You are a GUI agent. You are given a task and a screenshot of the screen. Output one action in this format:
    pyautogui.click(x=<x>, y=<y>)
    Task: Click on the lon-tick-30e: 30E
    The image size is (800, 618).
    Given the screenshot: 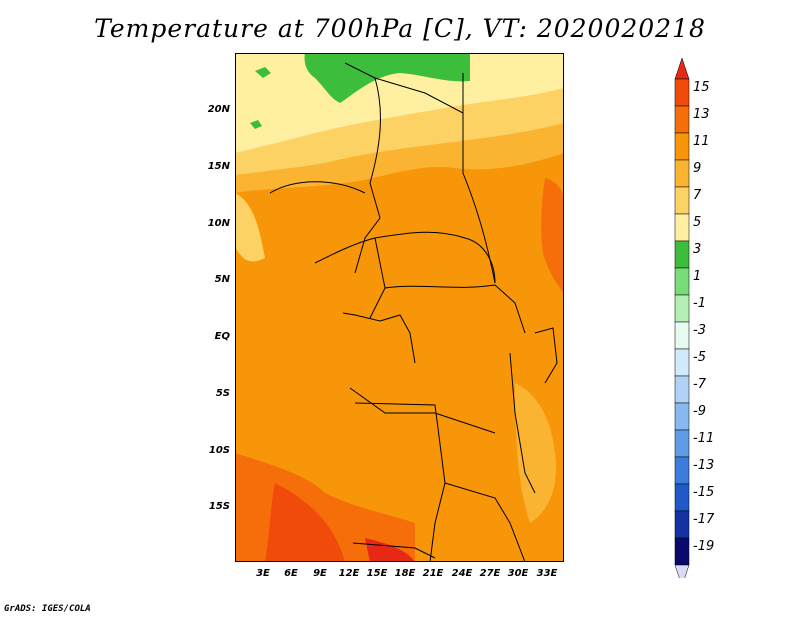 What is the action you would take?
    pyautogui.click(x=518, y=573)
    